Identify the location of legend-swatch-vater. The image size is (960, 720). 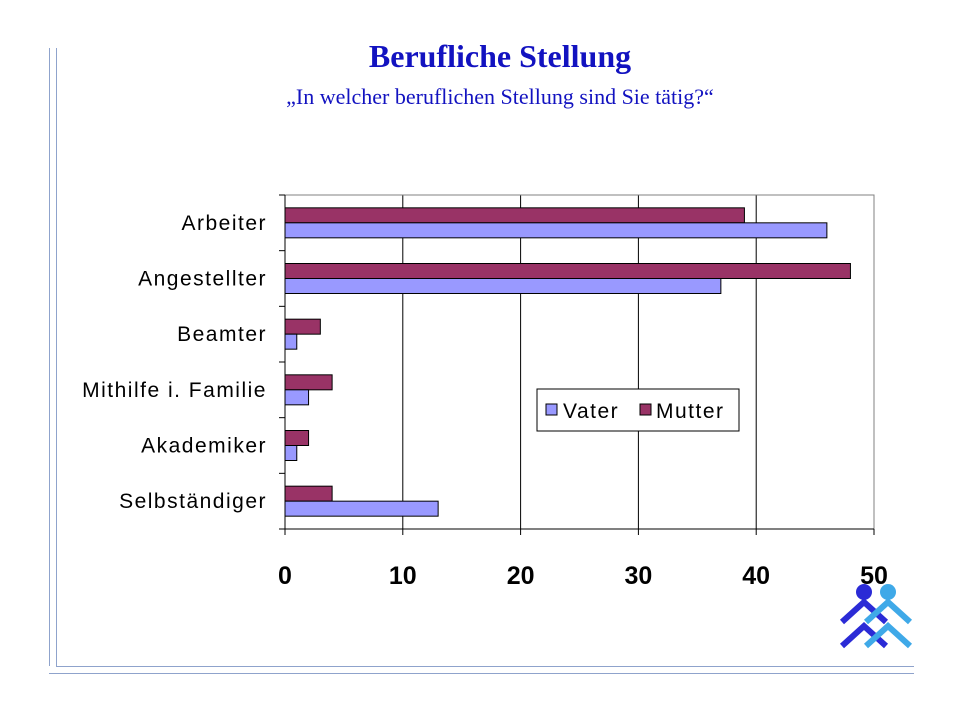
(551, 409).